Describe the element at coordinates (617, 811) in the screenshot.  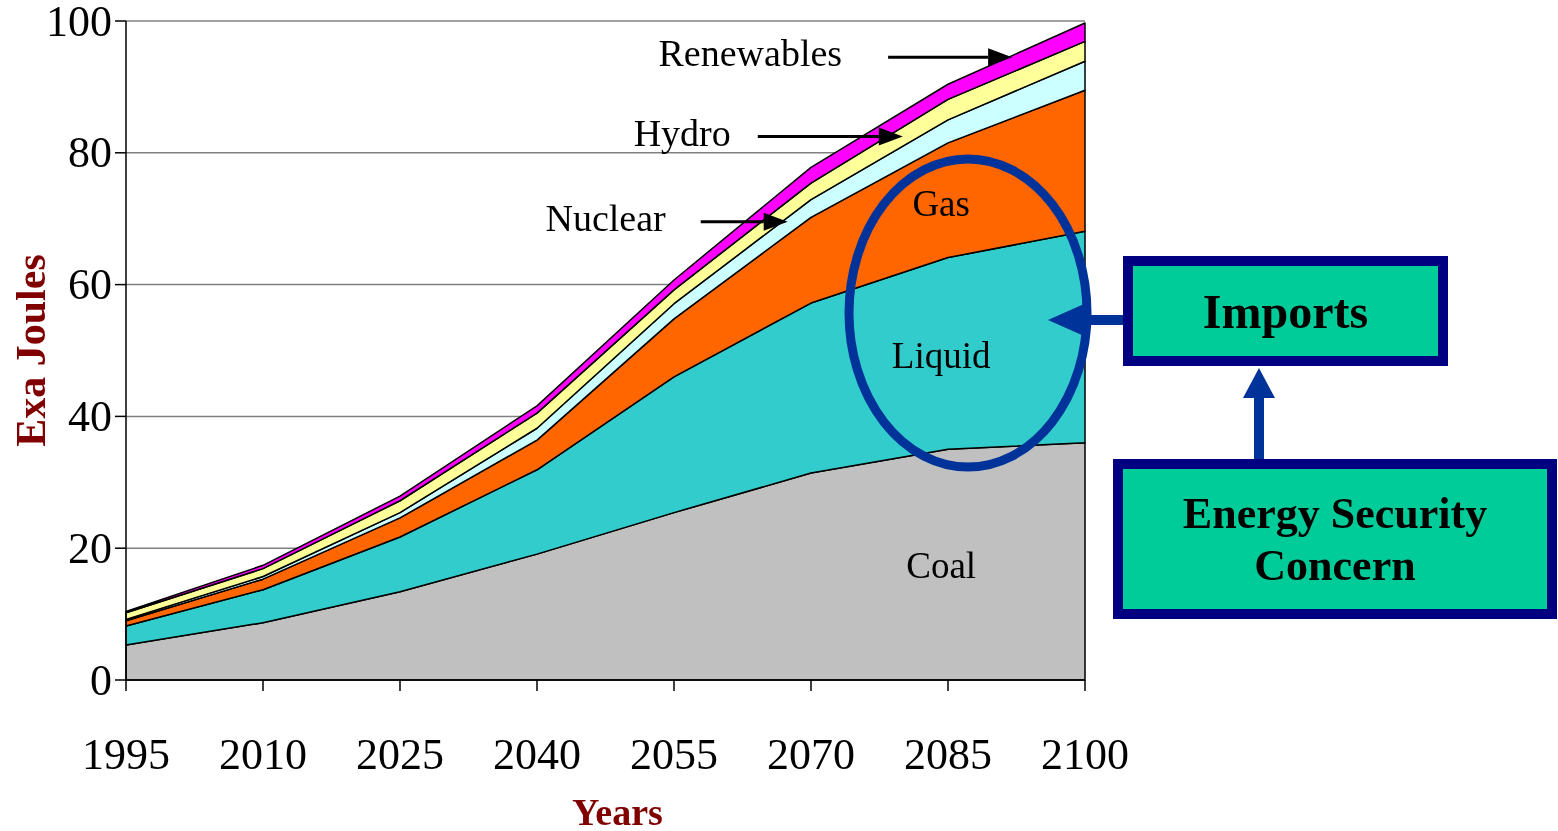
I see `x-axis-title: Years` at that location.